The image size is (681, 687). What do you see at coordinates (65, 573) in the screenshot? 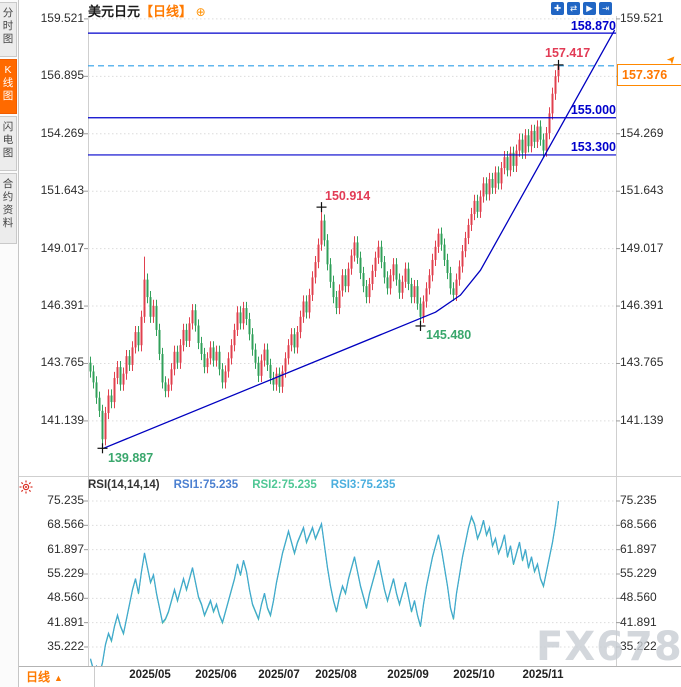
I see `rsi-axis-label-left: 55.229` at bounding box center [65, 573].